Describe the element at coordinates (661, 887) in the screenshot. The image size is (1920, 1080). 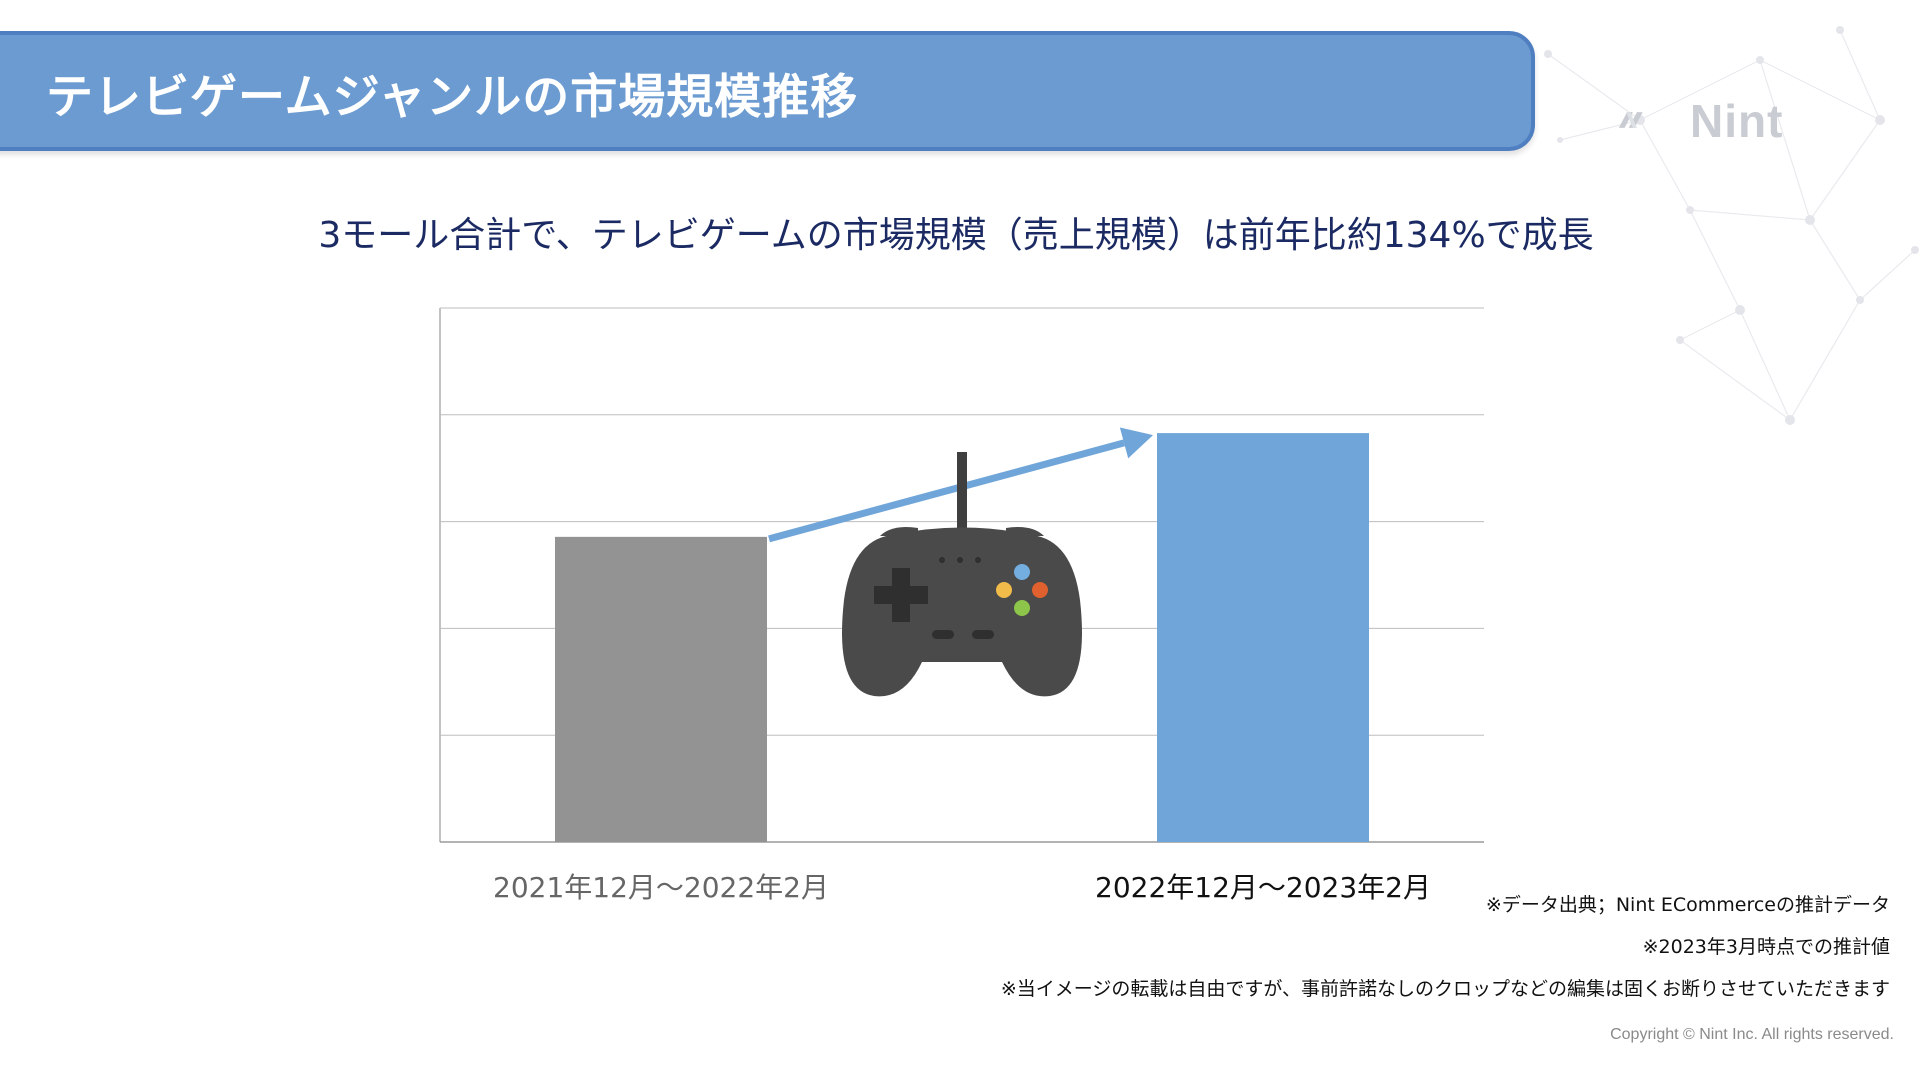
I see `category-label-1: 2021年12月～2022年2月` at that location.